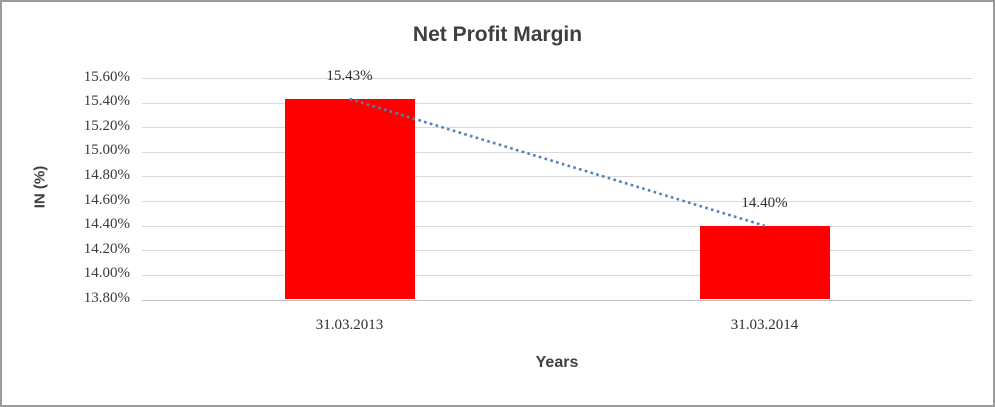  Describe the element at coordinates (106, 298) in the screenshot. I see `y-tick-label: 13.80%` at that location.